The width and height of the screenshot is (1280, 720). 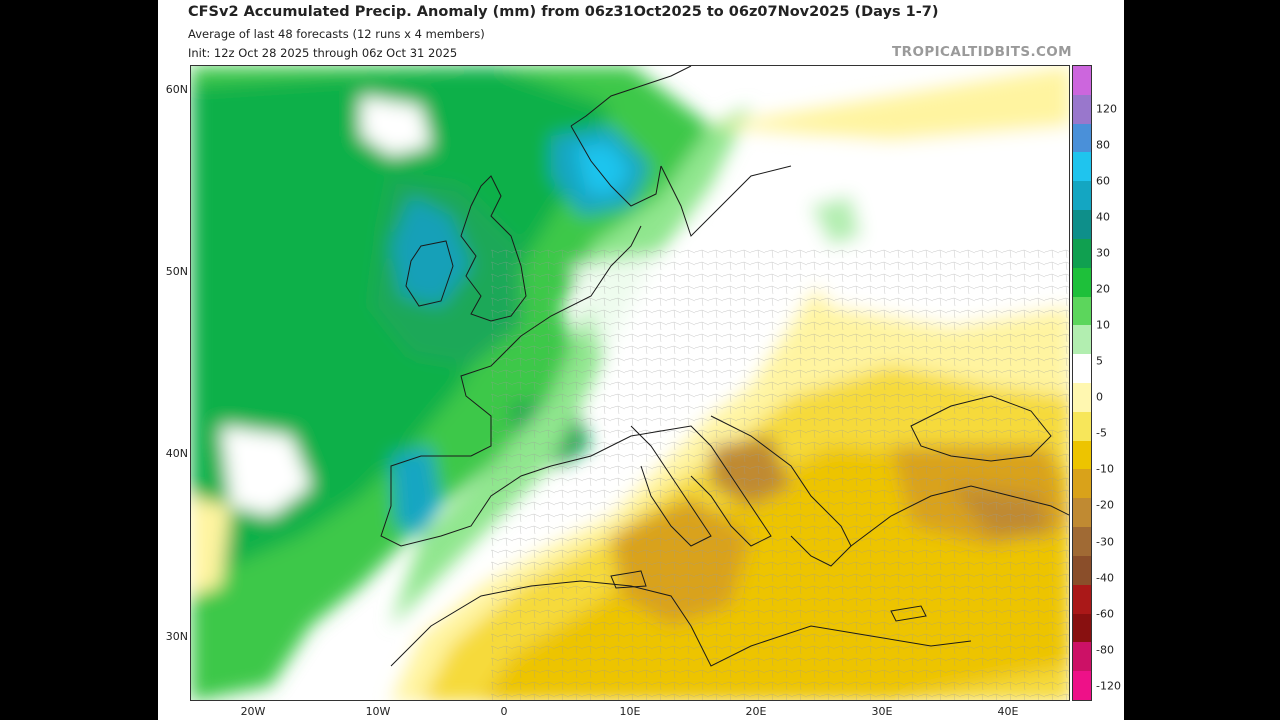 What do you see at coordinates (1103, 325) in the screenshot?
I see `colorbar-label: 10` at bounding box center [1103, 325].